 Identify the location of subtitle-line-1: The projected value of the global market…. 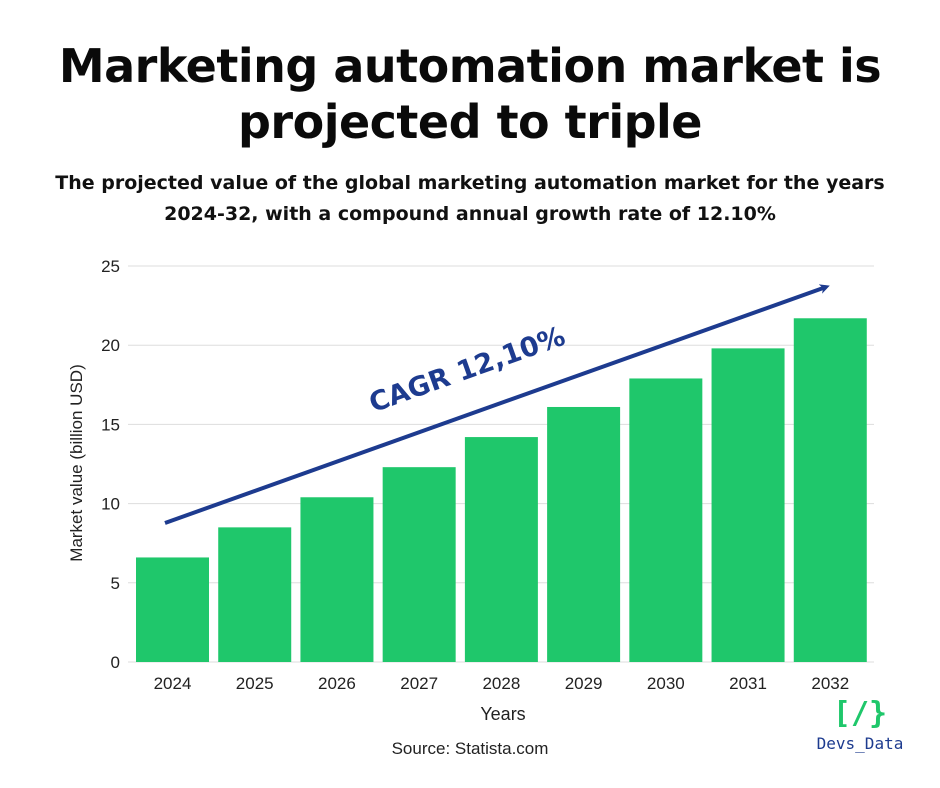
(470, 183).